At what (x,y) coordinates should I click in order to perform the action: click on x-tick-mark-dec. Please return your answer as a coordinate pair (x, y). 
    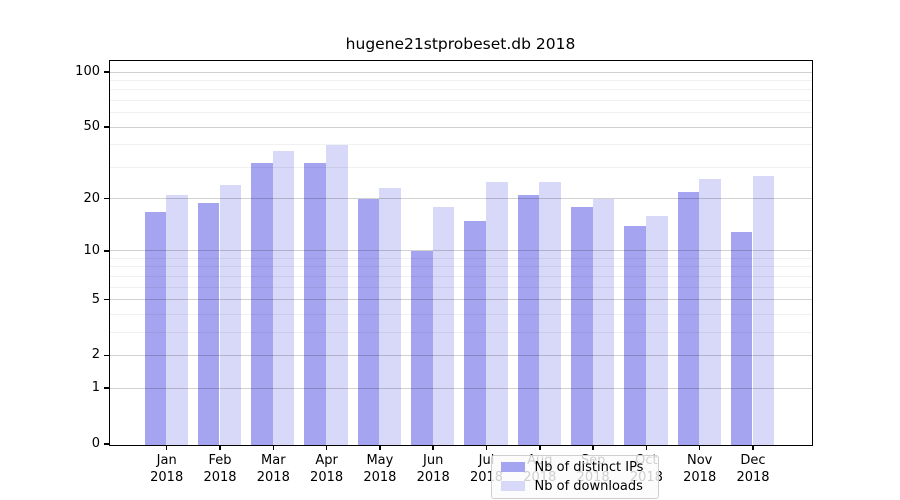
    Looking at the image, I should click on (753, 447).